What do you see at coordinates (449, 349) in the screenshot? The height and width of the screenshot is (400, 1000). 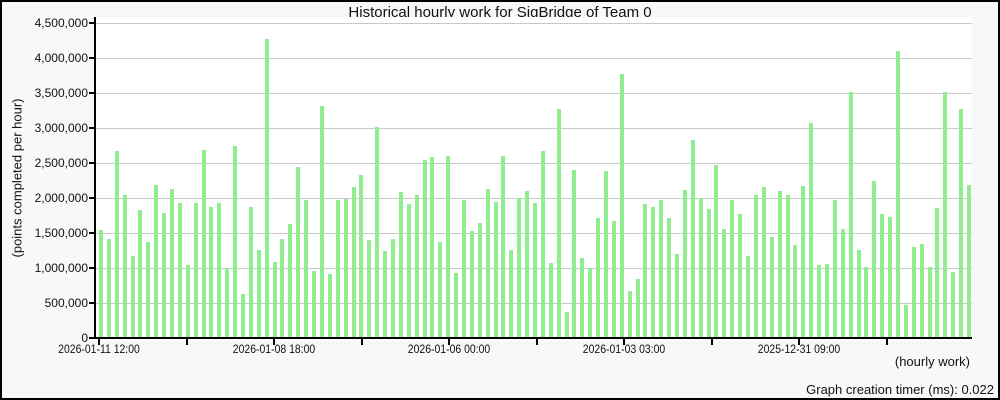 I see `x-axis-tick-label: 2026-01-06 00:00` at bounding box center [449, 349].